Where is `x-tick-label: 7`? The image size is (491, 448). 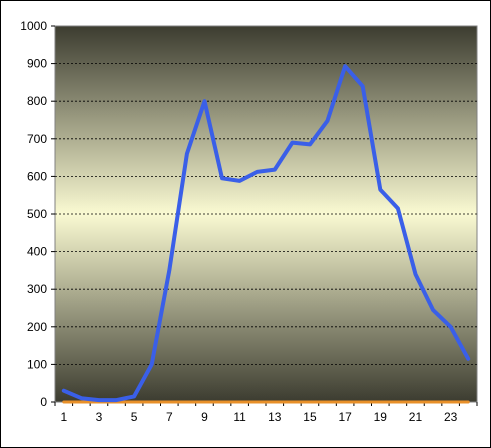
x-tick-label: 7 is located at coordinates (169, 417).